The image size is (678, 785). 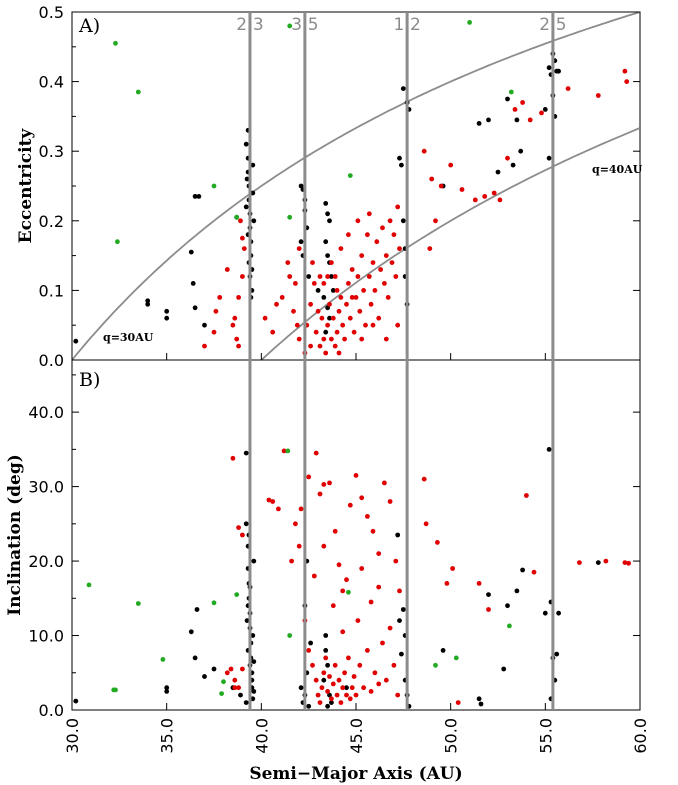 What do you see at coordinates (89, 26) in the screenshot?
I see `panel-label-a: A)` at bounding box center [89, 26].